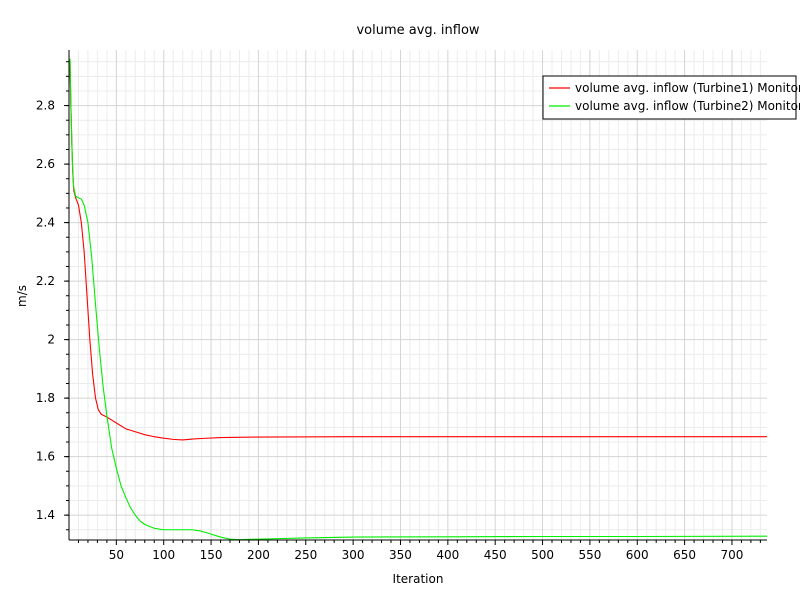 The height and width of the screenshot is (600, 800). I want to click on y-axis-ticks: 1.4 1.6 1.8 2 2.2 2.4 2.6 2.8, so click(52, 296).